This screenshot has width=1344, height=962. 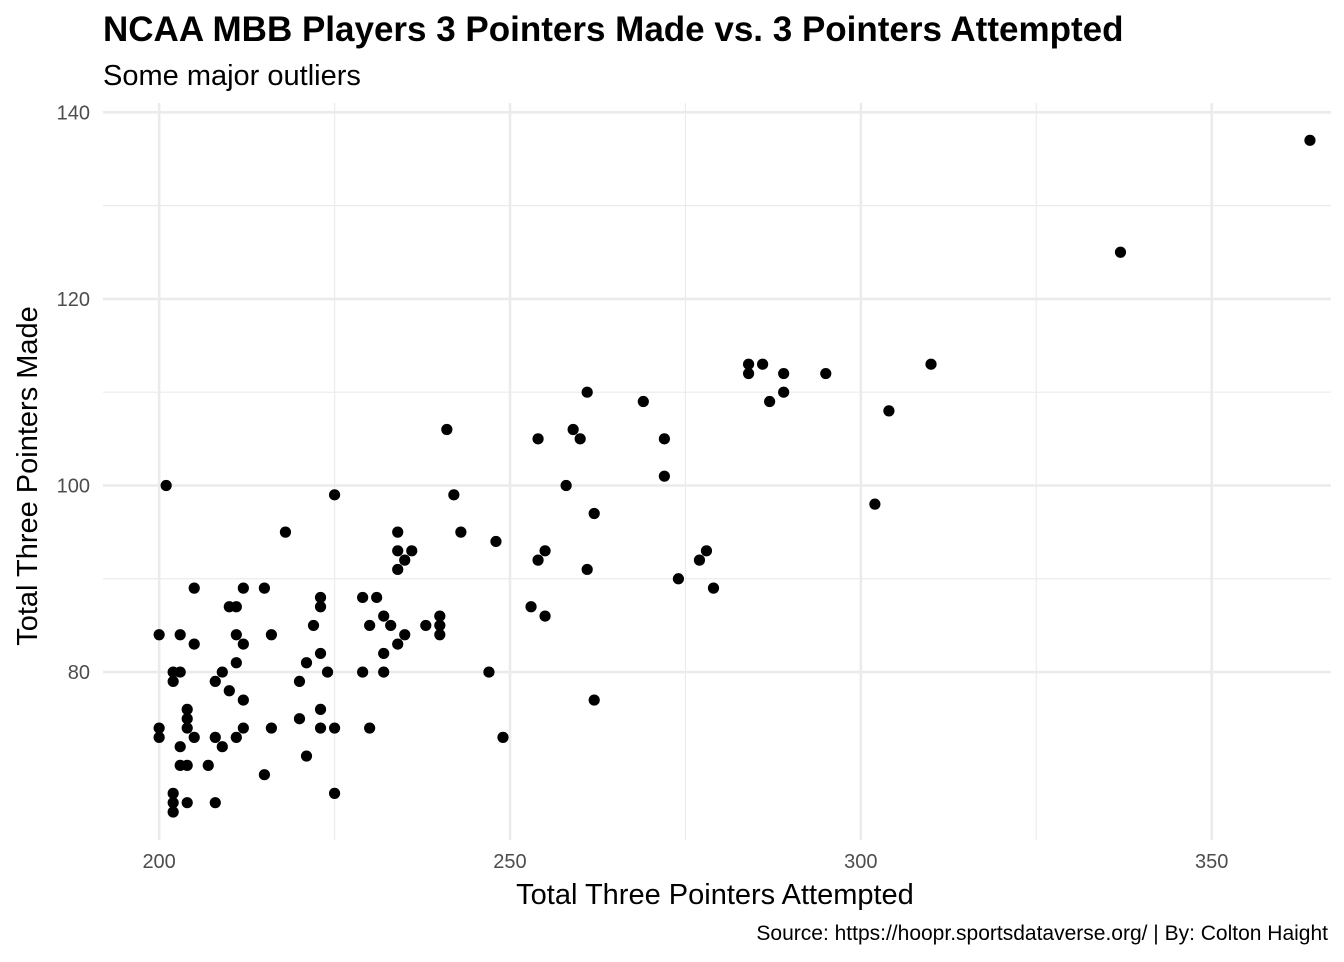 I want to click on x-tick-label: 200, so click(x=158, y=862).